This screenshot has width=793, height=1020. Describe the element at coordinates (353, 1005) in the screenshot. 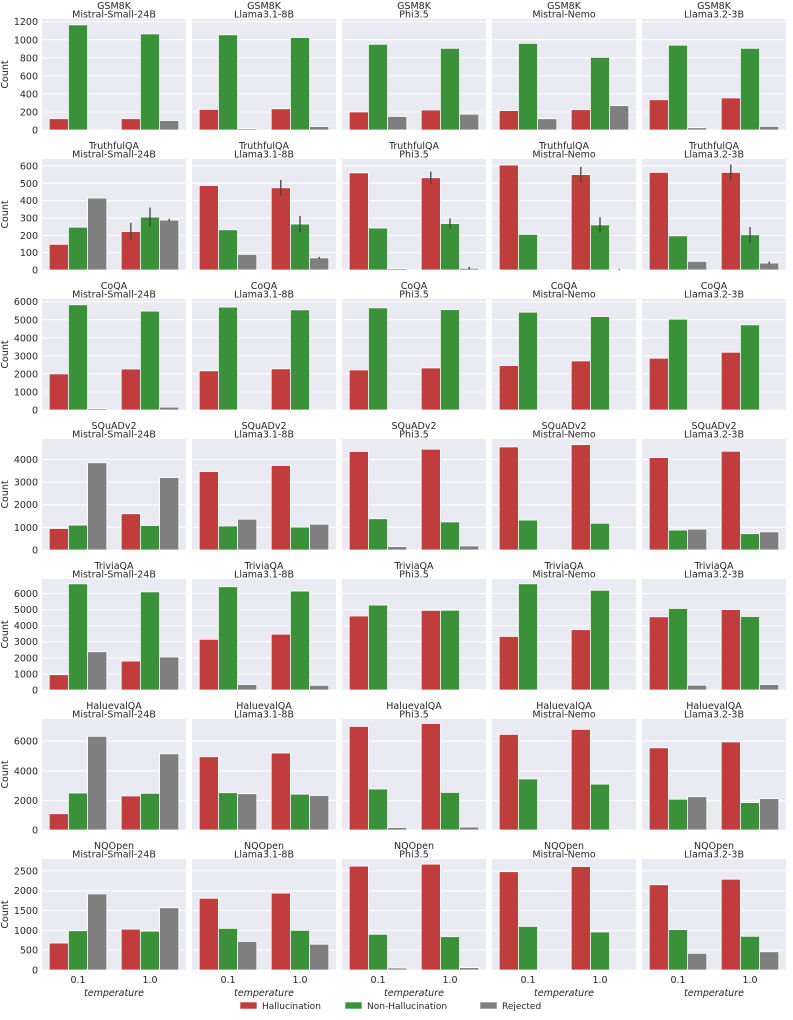

I see `legend-swatch-non-hallucination` at that location.